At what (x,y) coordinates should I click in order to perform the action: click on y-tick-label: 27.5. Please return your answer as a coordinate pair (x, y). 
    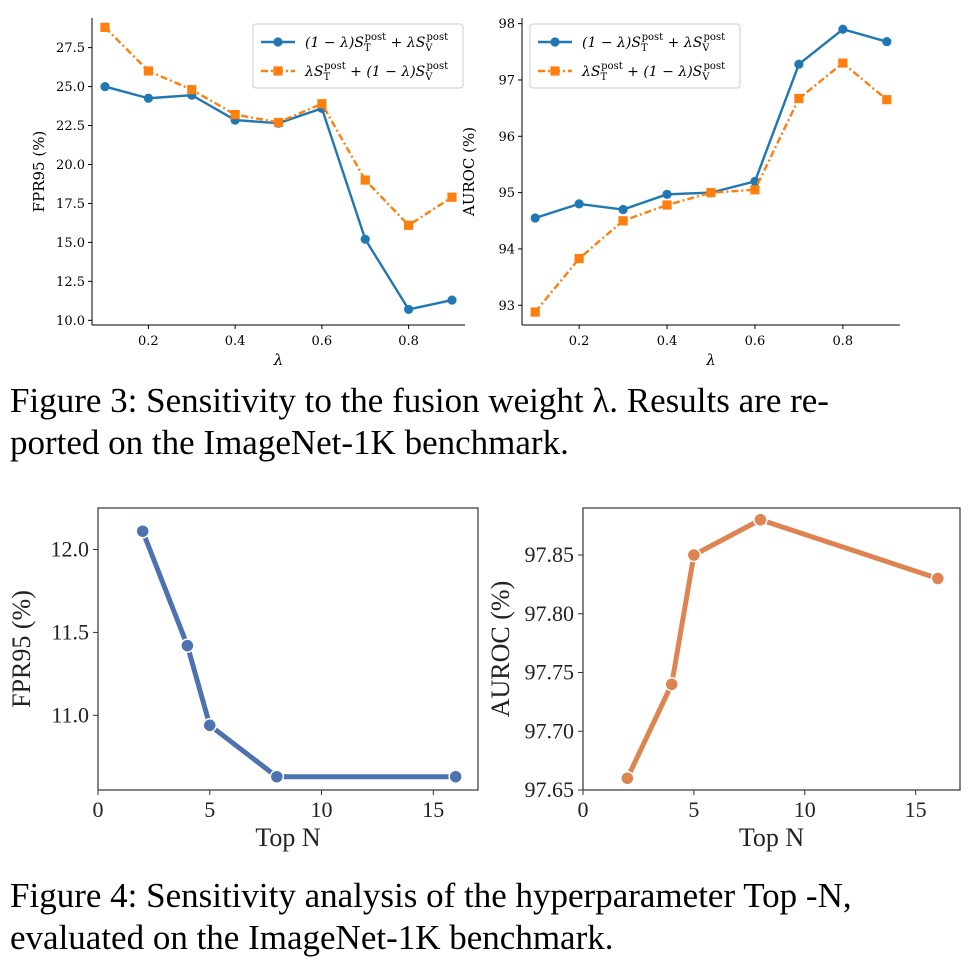
    Looking at the image, I should click on (70, 48).